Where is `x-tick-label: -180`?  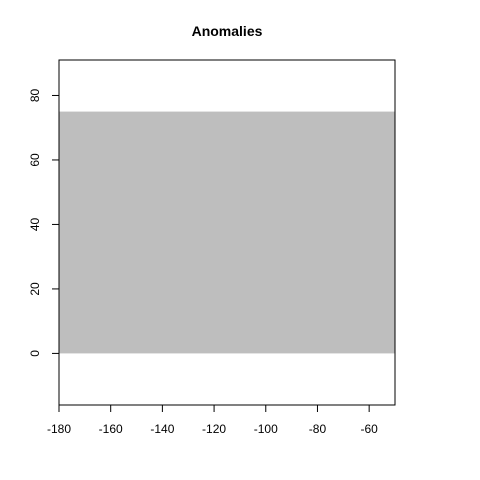 x-tick-label: -180 is located at coordinates (59, 429).